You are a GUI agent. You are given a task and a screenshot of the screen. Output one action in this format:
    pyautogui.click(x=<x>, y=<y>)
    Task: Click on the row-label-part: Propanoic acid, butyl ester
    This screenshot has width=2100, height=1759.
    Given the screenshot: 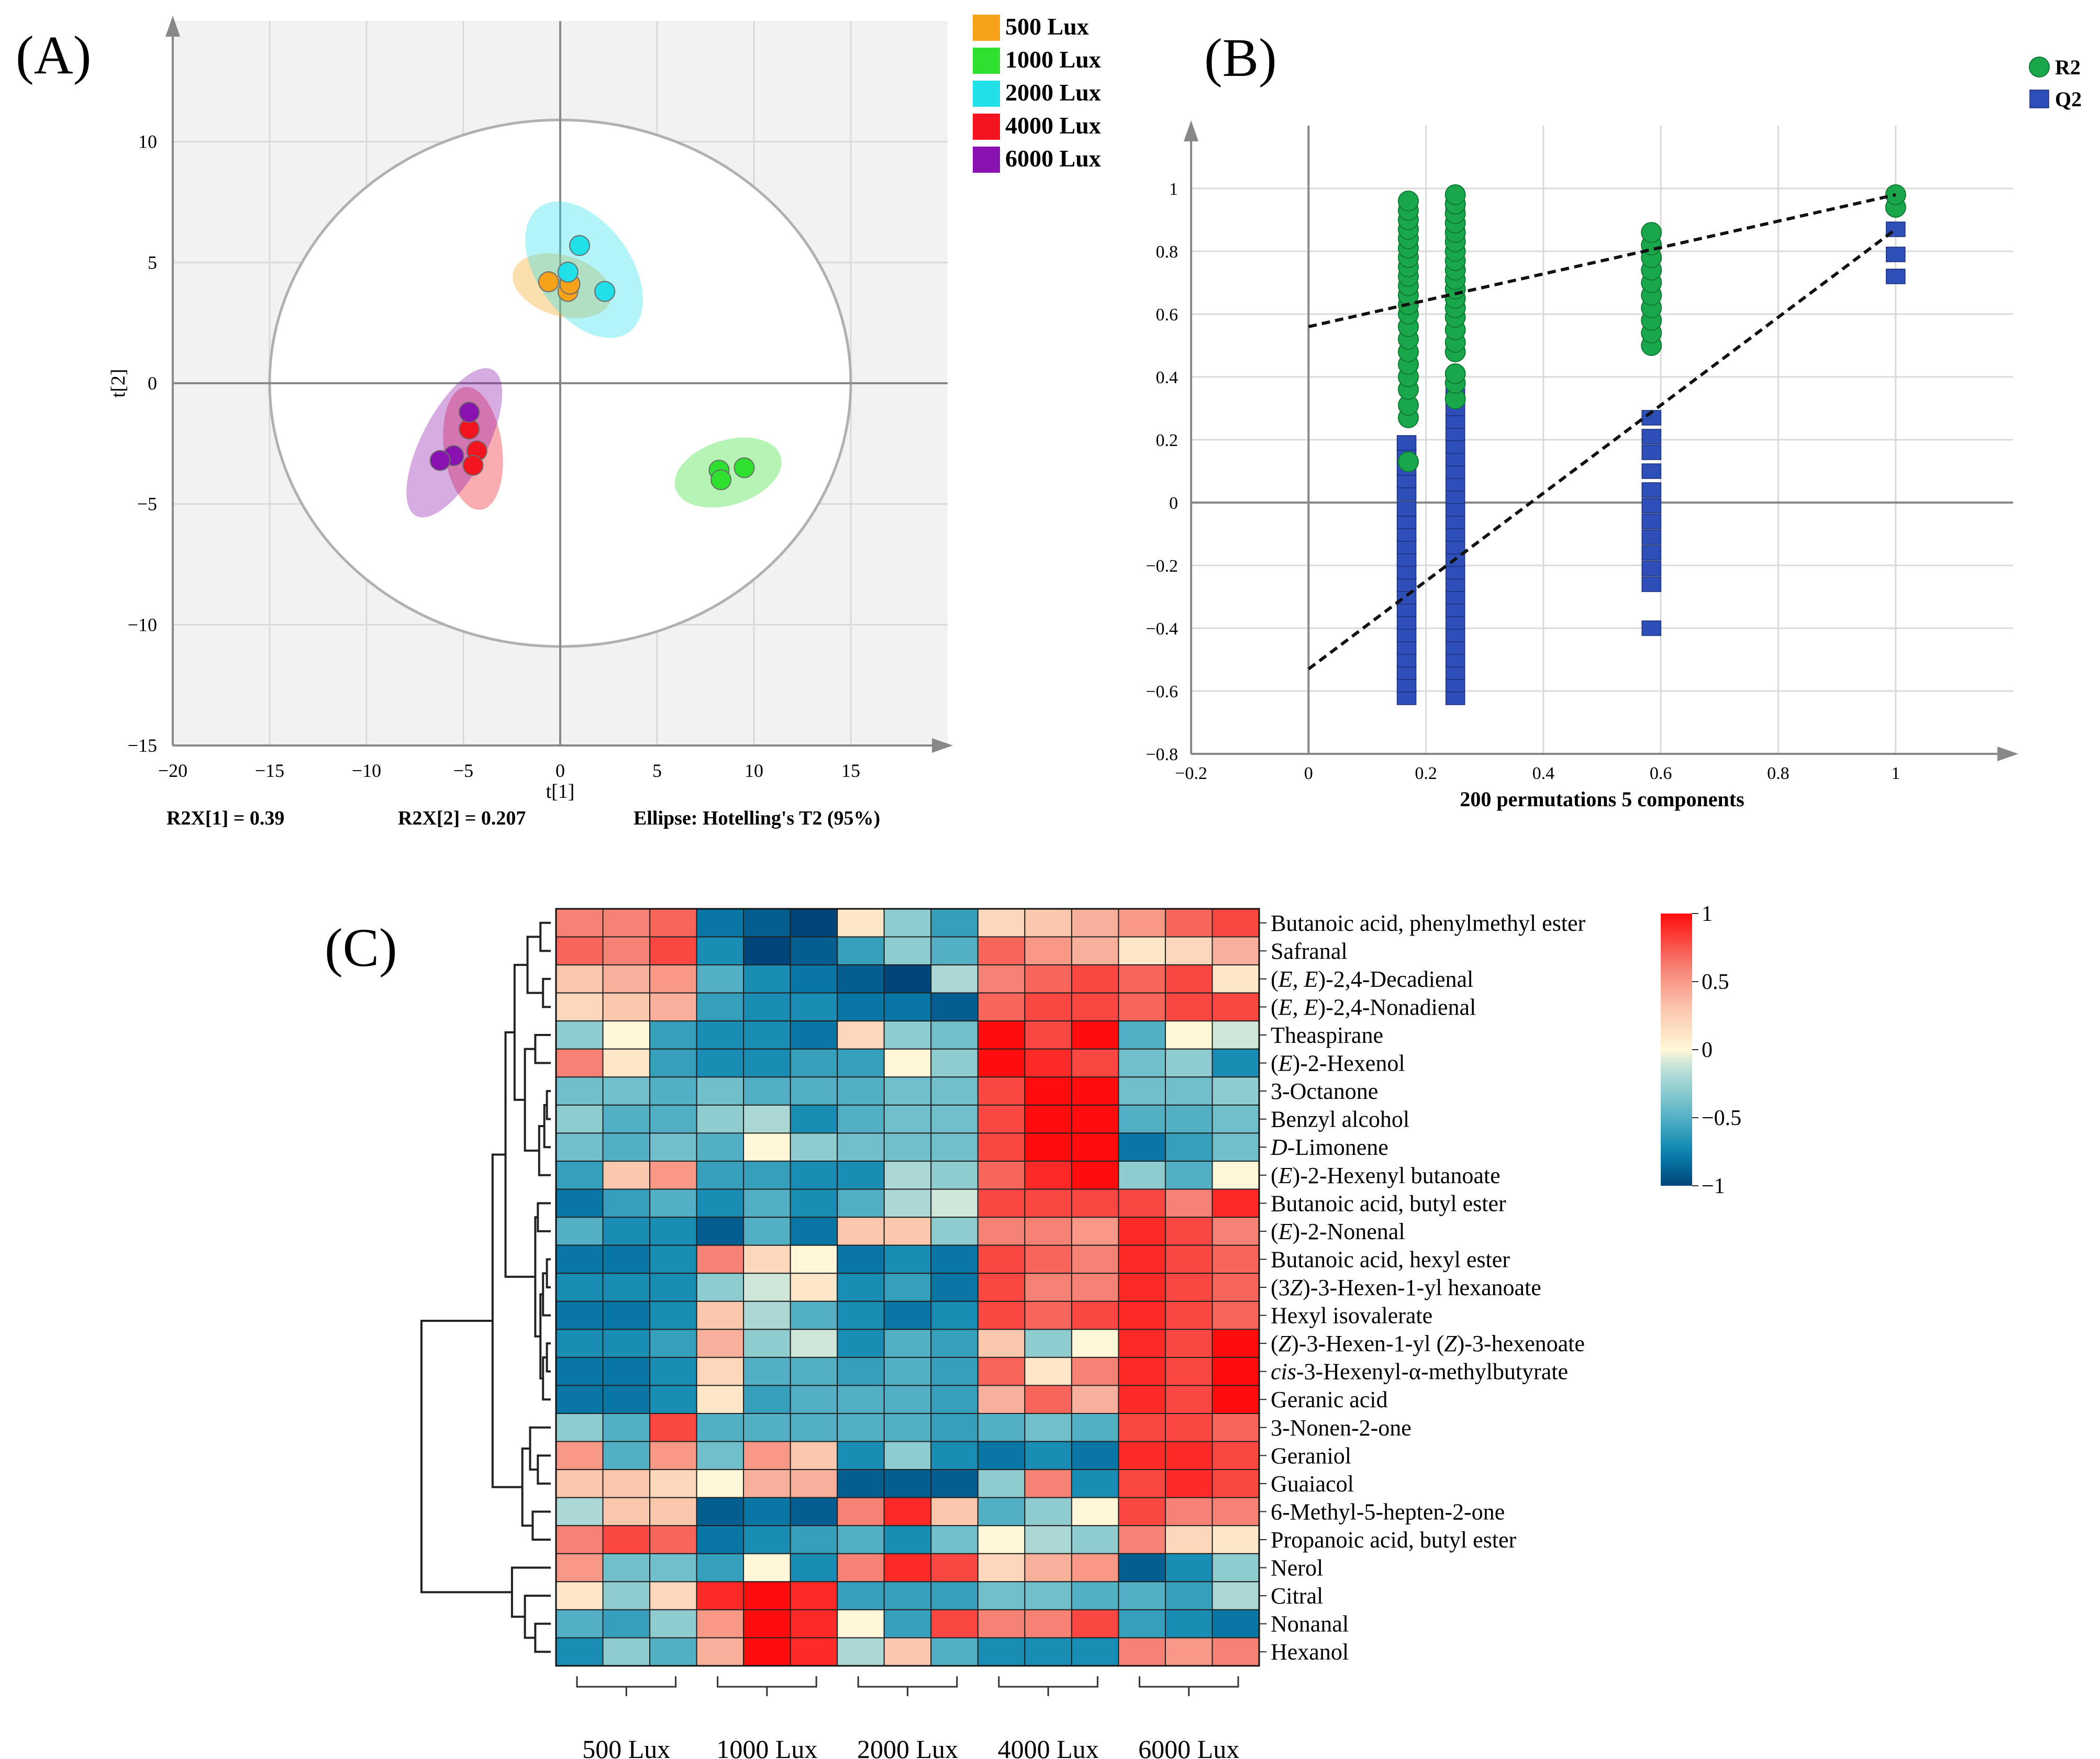 What is the action you would take?
    pyautogui.click(x=1394, y=1540)
    